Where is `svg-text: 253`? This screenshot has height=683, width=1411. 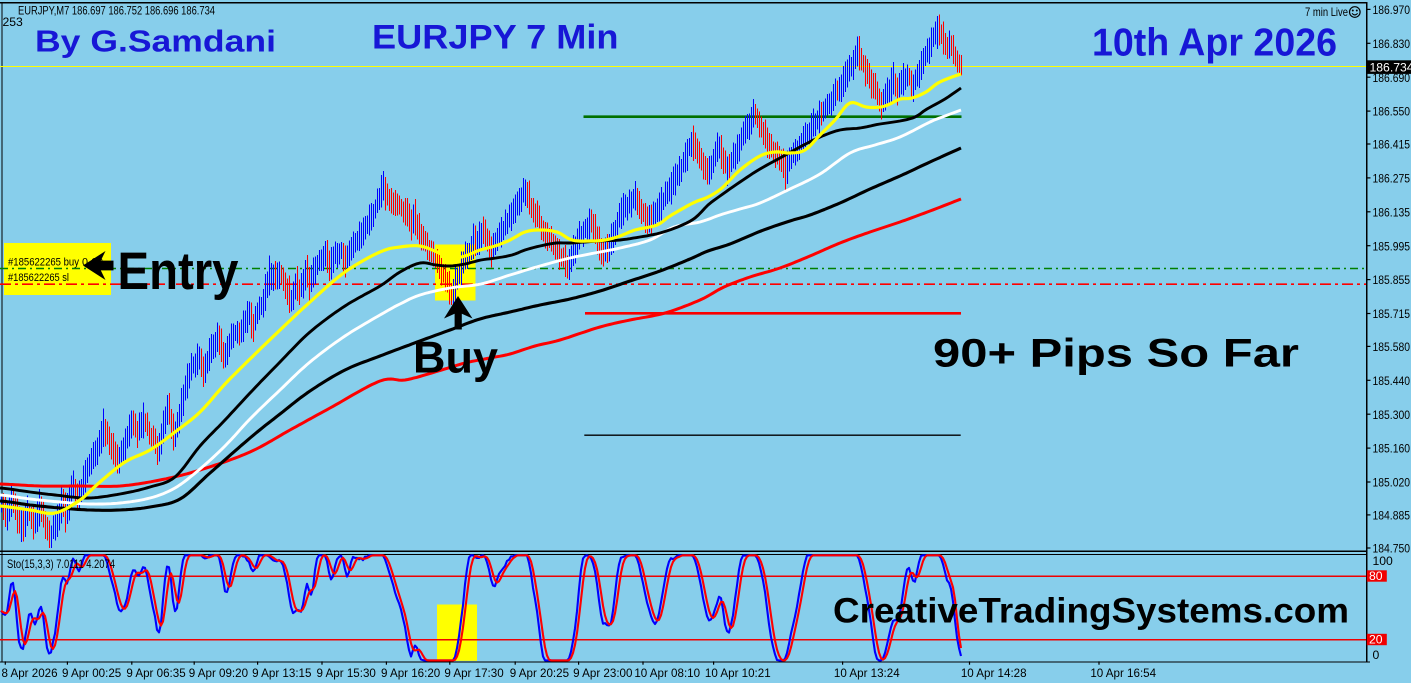
svg-text: 253 is located at coordinates (13, 22).